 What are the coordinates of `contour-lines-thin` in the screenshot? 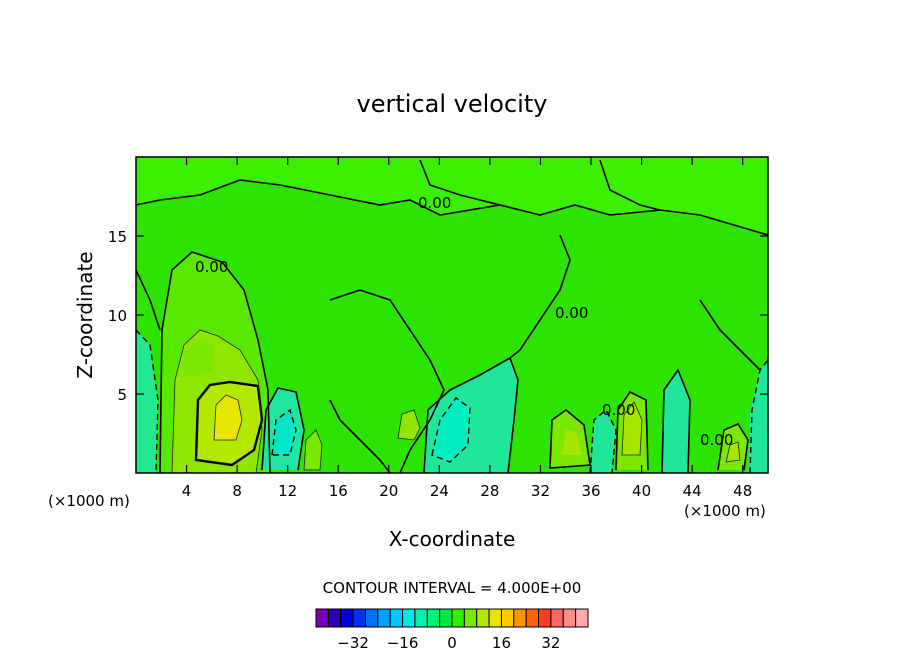 It's located at (456, 401).